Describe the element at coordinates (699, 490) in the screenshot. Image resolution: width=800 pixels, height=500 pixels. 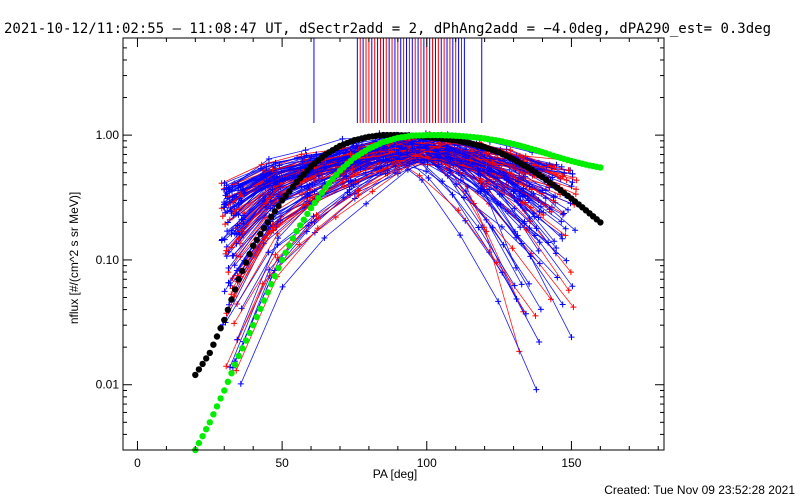
I see `created-timestamp: Created: Tue Nov 09 23:52:28 2021` at that location.